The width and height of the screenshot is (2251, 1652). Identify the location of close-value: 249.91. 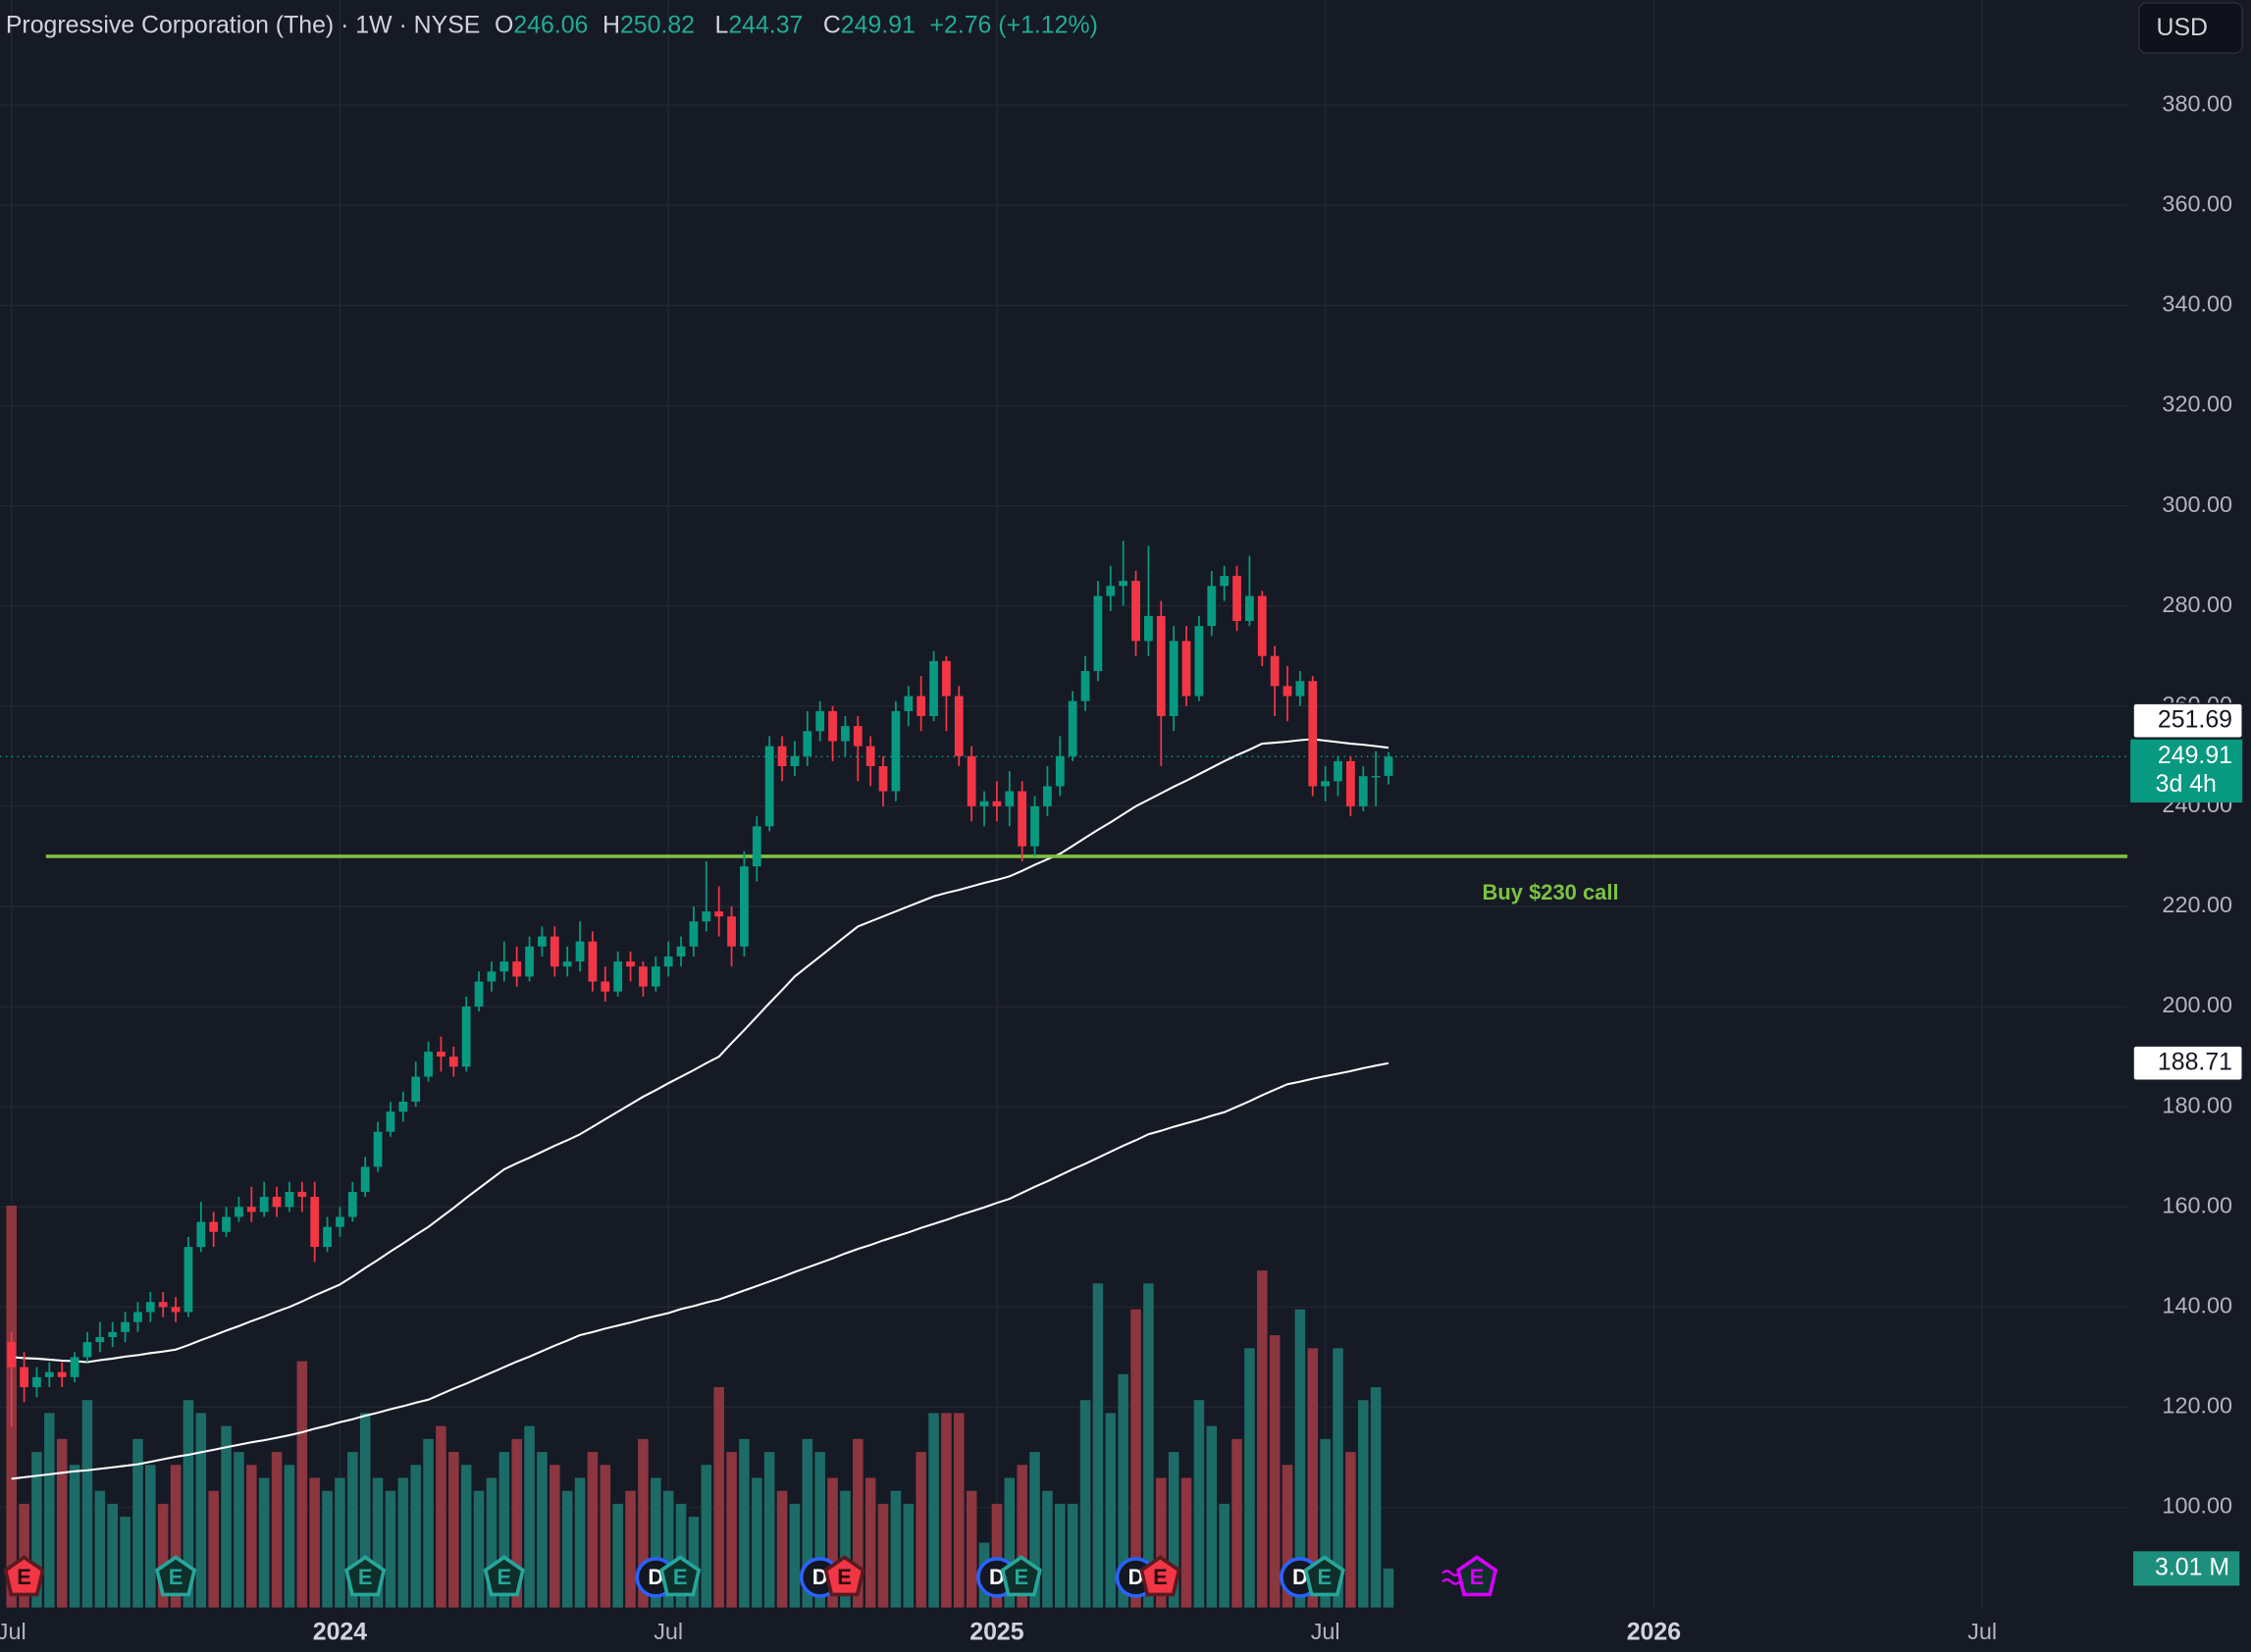
(878, 24).